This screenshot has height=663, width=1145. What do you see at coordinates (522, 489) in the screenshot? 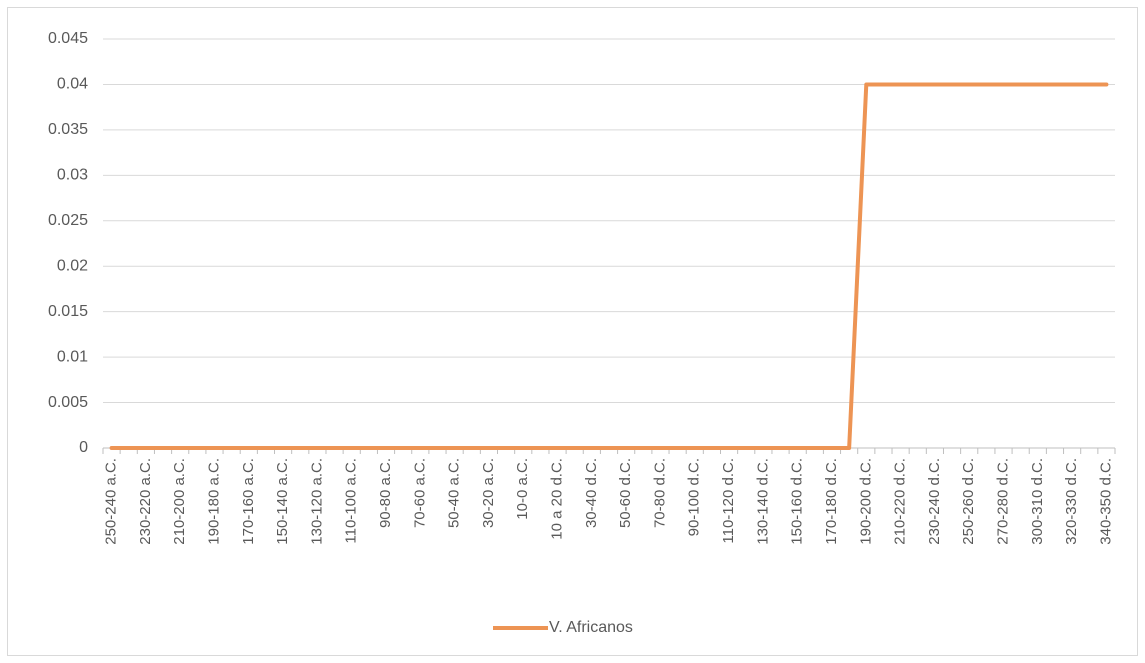
I see `x-tick-label: 10-0 a.C.` at bounding box center [522, 489].